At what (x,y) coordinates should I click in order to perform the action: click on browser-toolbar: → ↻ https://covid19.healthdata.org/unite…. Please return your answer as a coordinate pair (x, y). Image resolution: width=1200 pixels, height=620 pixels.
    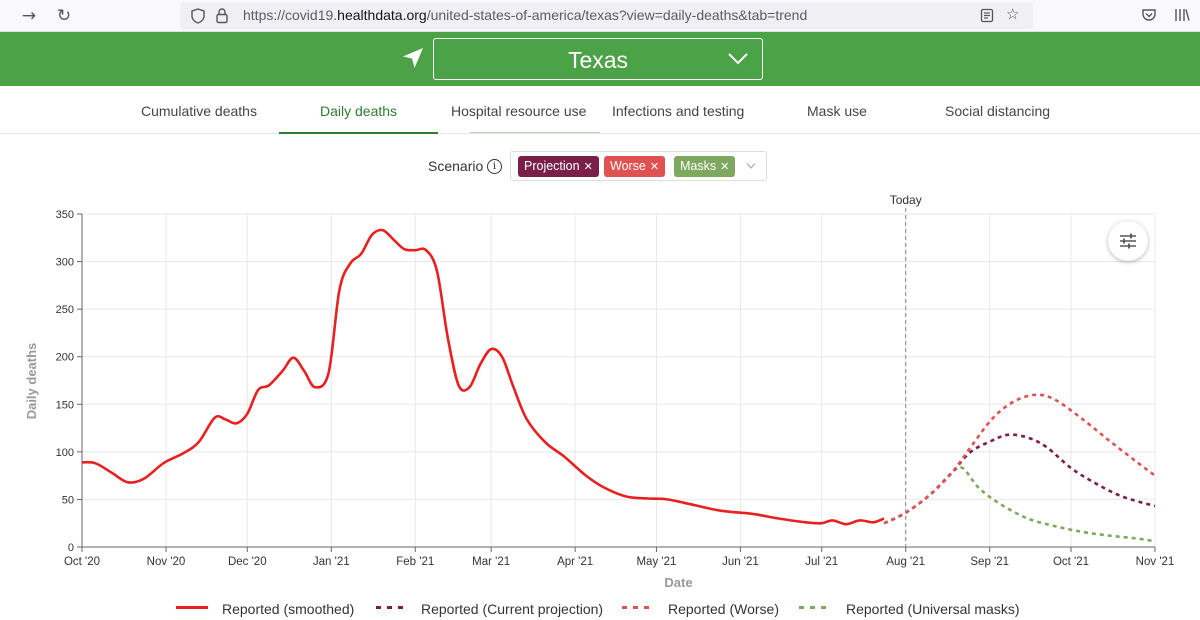
    Looking at the image, I should click on (600, 16).